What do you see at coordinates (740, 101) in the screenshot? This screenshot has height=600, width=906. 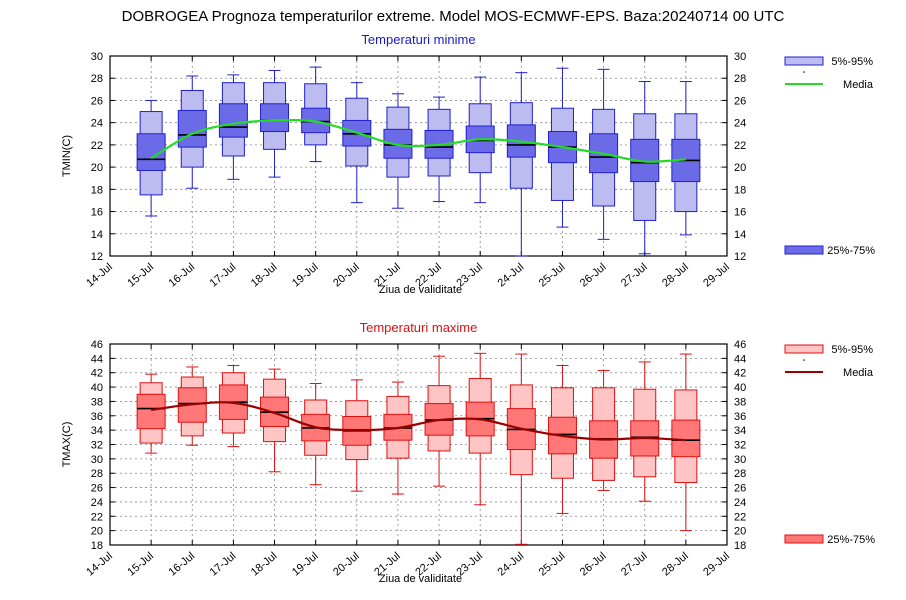 I see `c0-ytick-label-right: 26` at bounding box center [740, 101].